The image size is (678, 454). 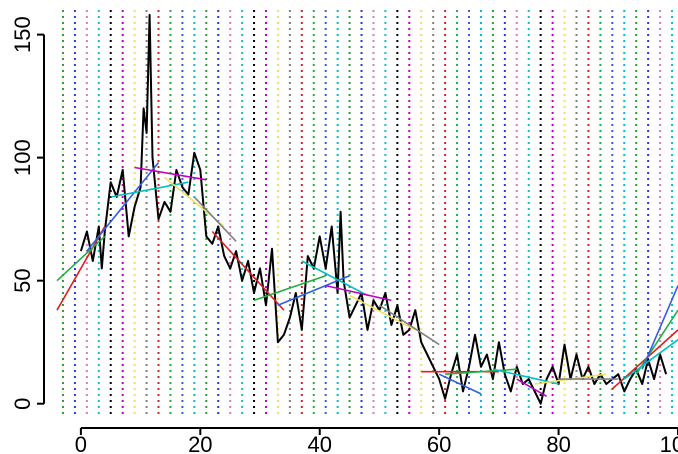 I want to click on y-tick-label: 150, so click(x=22, y=34).